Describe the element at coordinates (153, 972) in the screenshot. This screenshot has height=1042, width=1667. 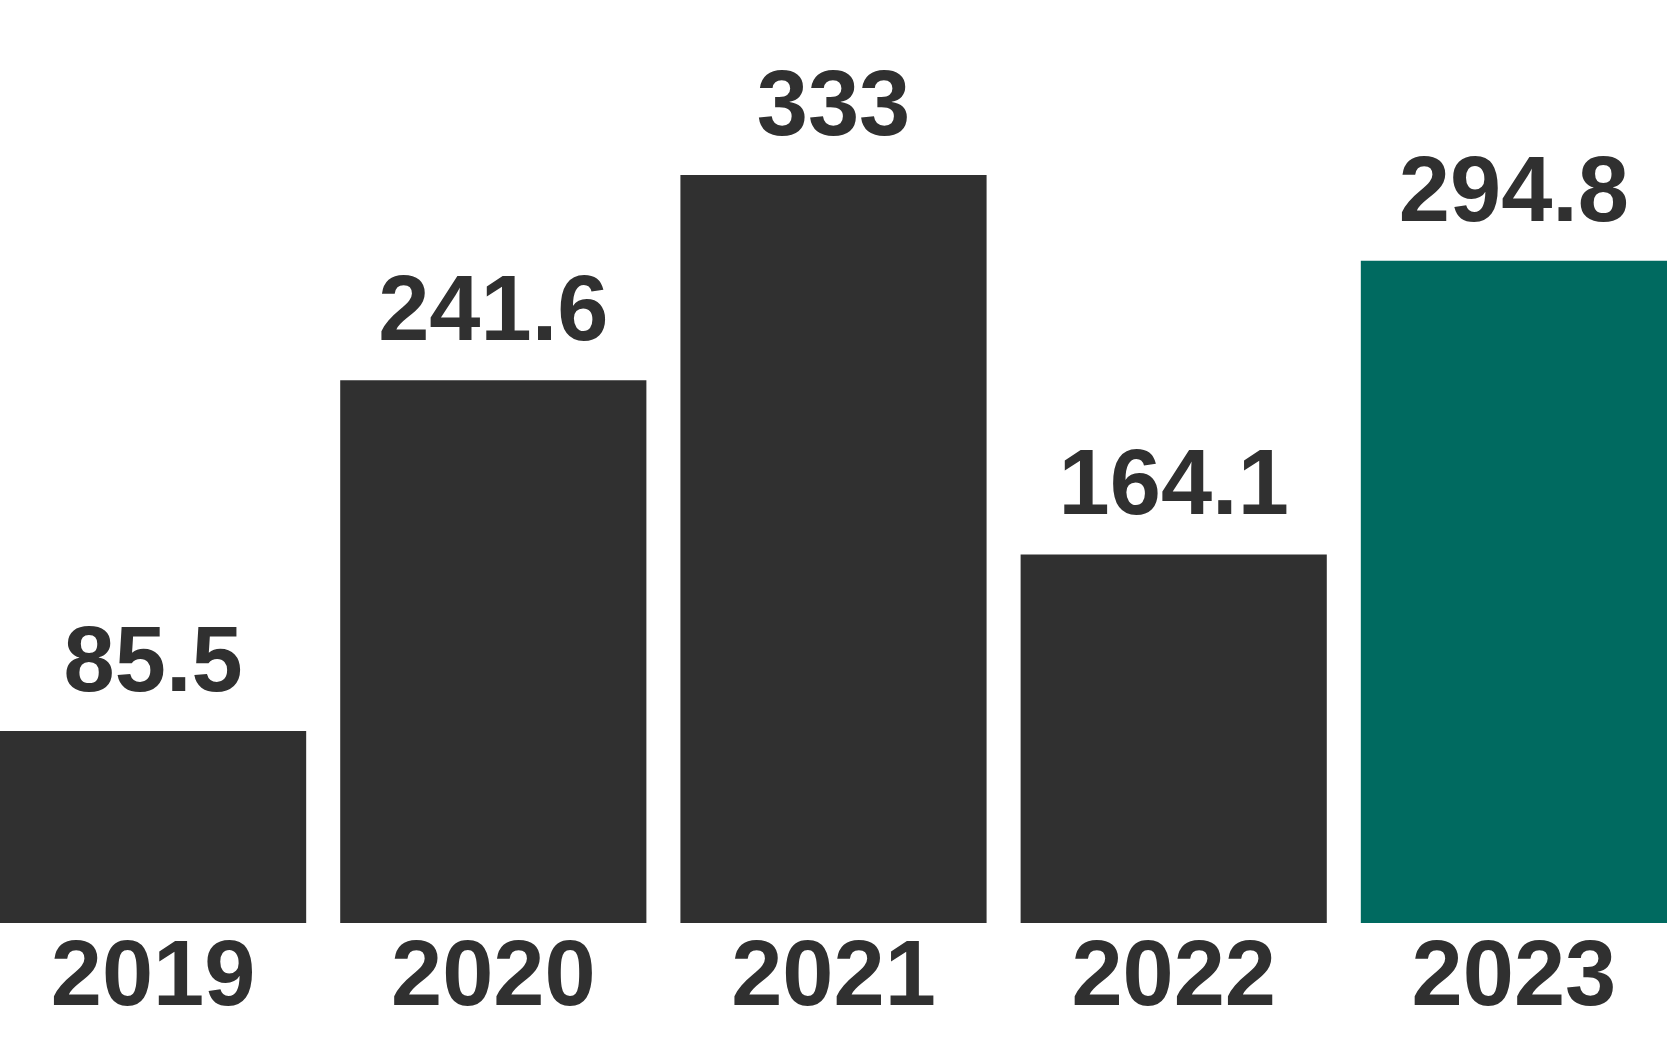
I see `x-tick-label: 2019` at that location.